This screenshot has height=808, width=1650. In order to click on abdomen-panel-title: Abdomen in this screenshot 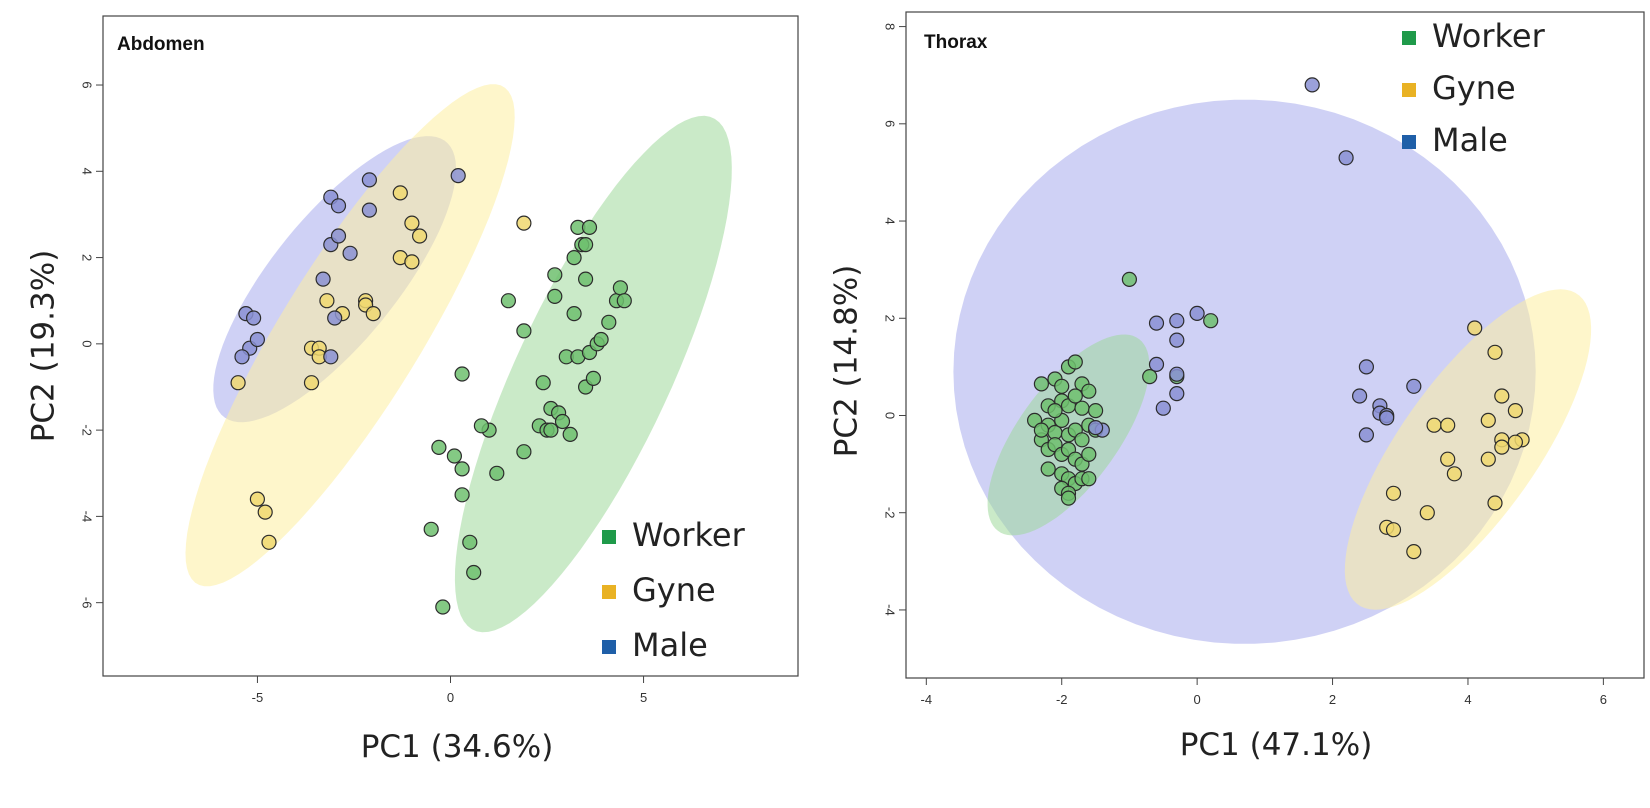, I will do `click(161, 44)`.